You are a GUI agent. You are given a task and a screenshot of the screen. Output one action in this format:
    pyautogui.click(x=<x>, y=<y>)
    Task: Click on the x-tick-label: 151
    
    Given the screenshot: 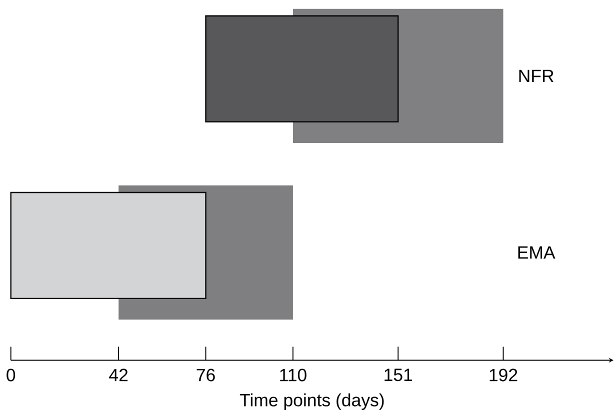 What is the action you would take?
    pyautogui.click(x=398, y=375)
    